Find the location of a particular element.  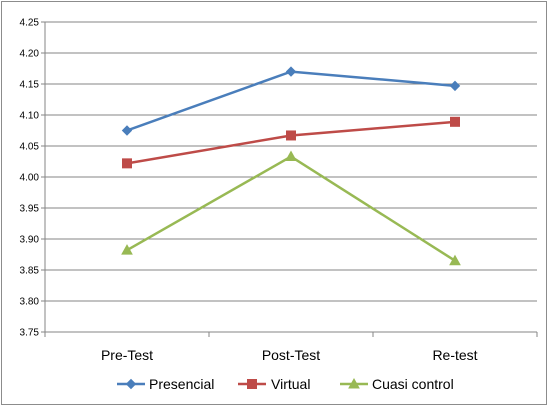

legend-marker-virtual is located at coordinates (252, 384).